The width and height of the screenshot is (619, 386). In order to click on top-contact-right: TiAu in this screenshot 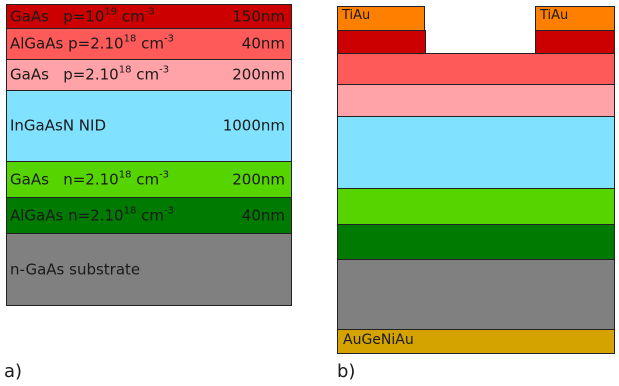, I will do `click(575, 18)`.